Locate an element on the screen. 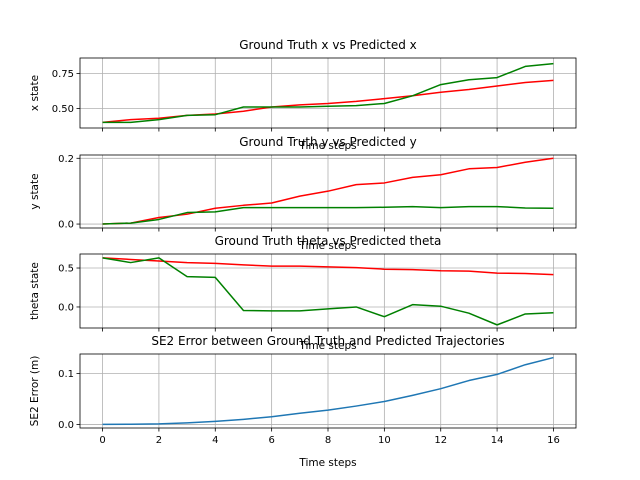 Image resolution: width=640 pixels, height=480 pixels. x-tick-label: 10 is located at coordinates (384, 440).